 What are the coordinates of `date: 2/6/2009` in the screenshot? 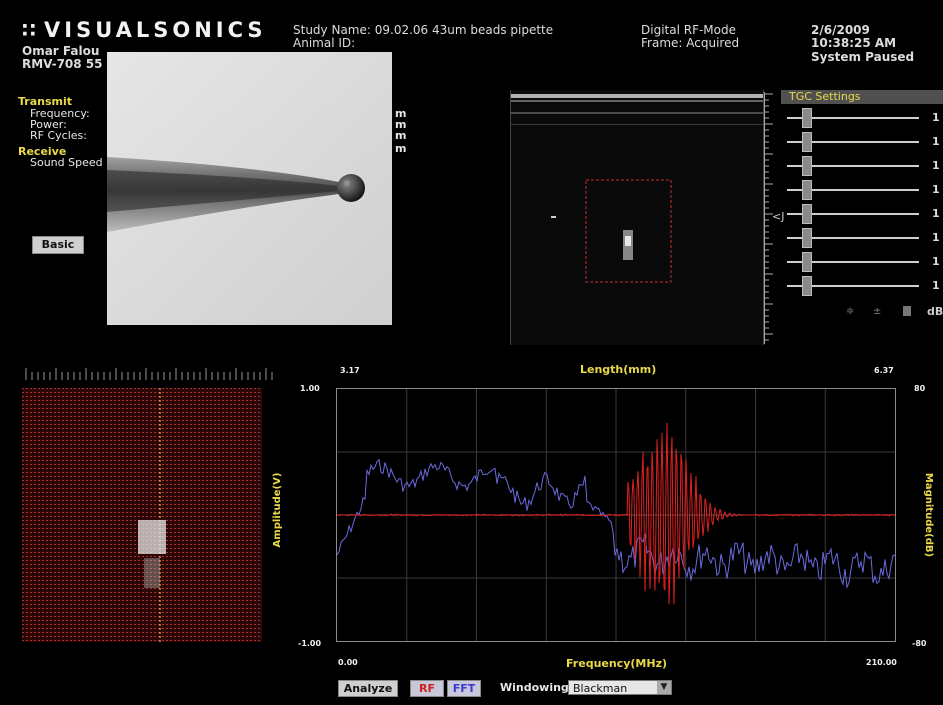 It's located at (840, 30).